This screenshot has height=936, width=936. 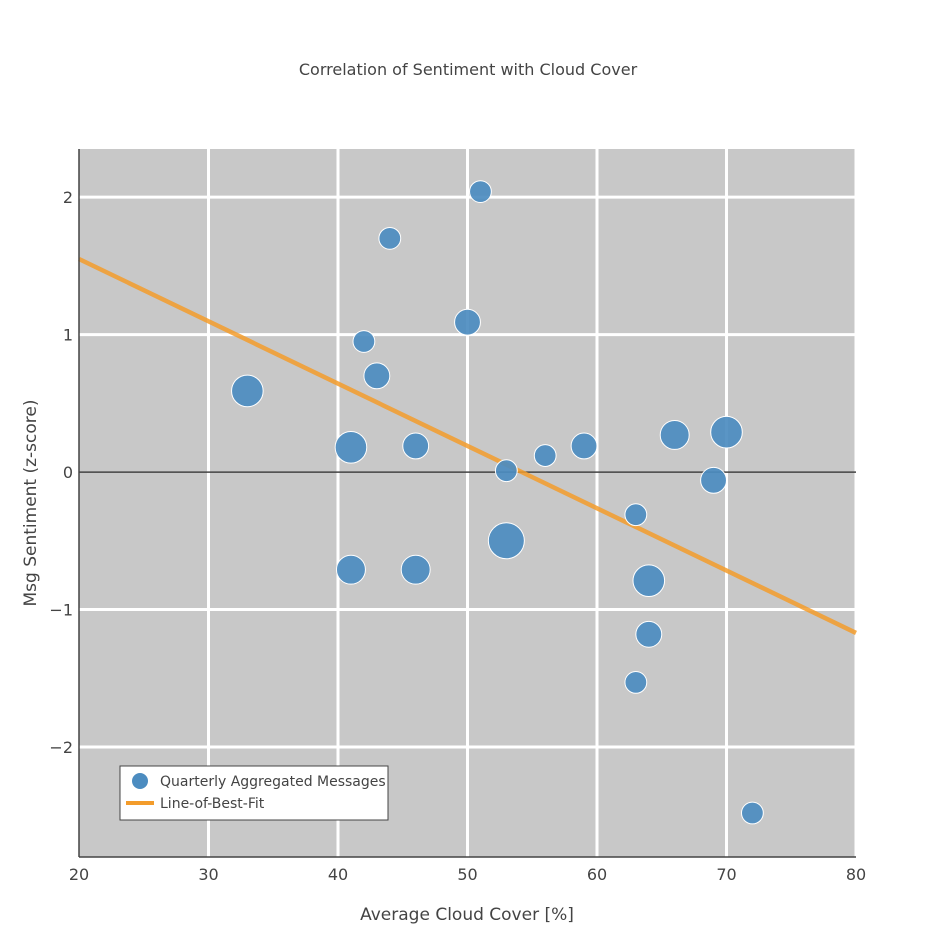 What do you see at coordinates (79, 874) in the screenshot?
I see `x-tick-label: 20` at bounding box center [79, 874].